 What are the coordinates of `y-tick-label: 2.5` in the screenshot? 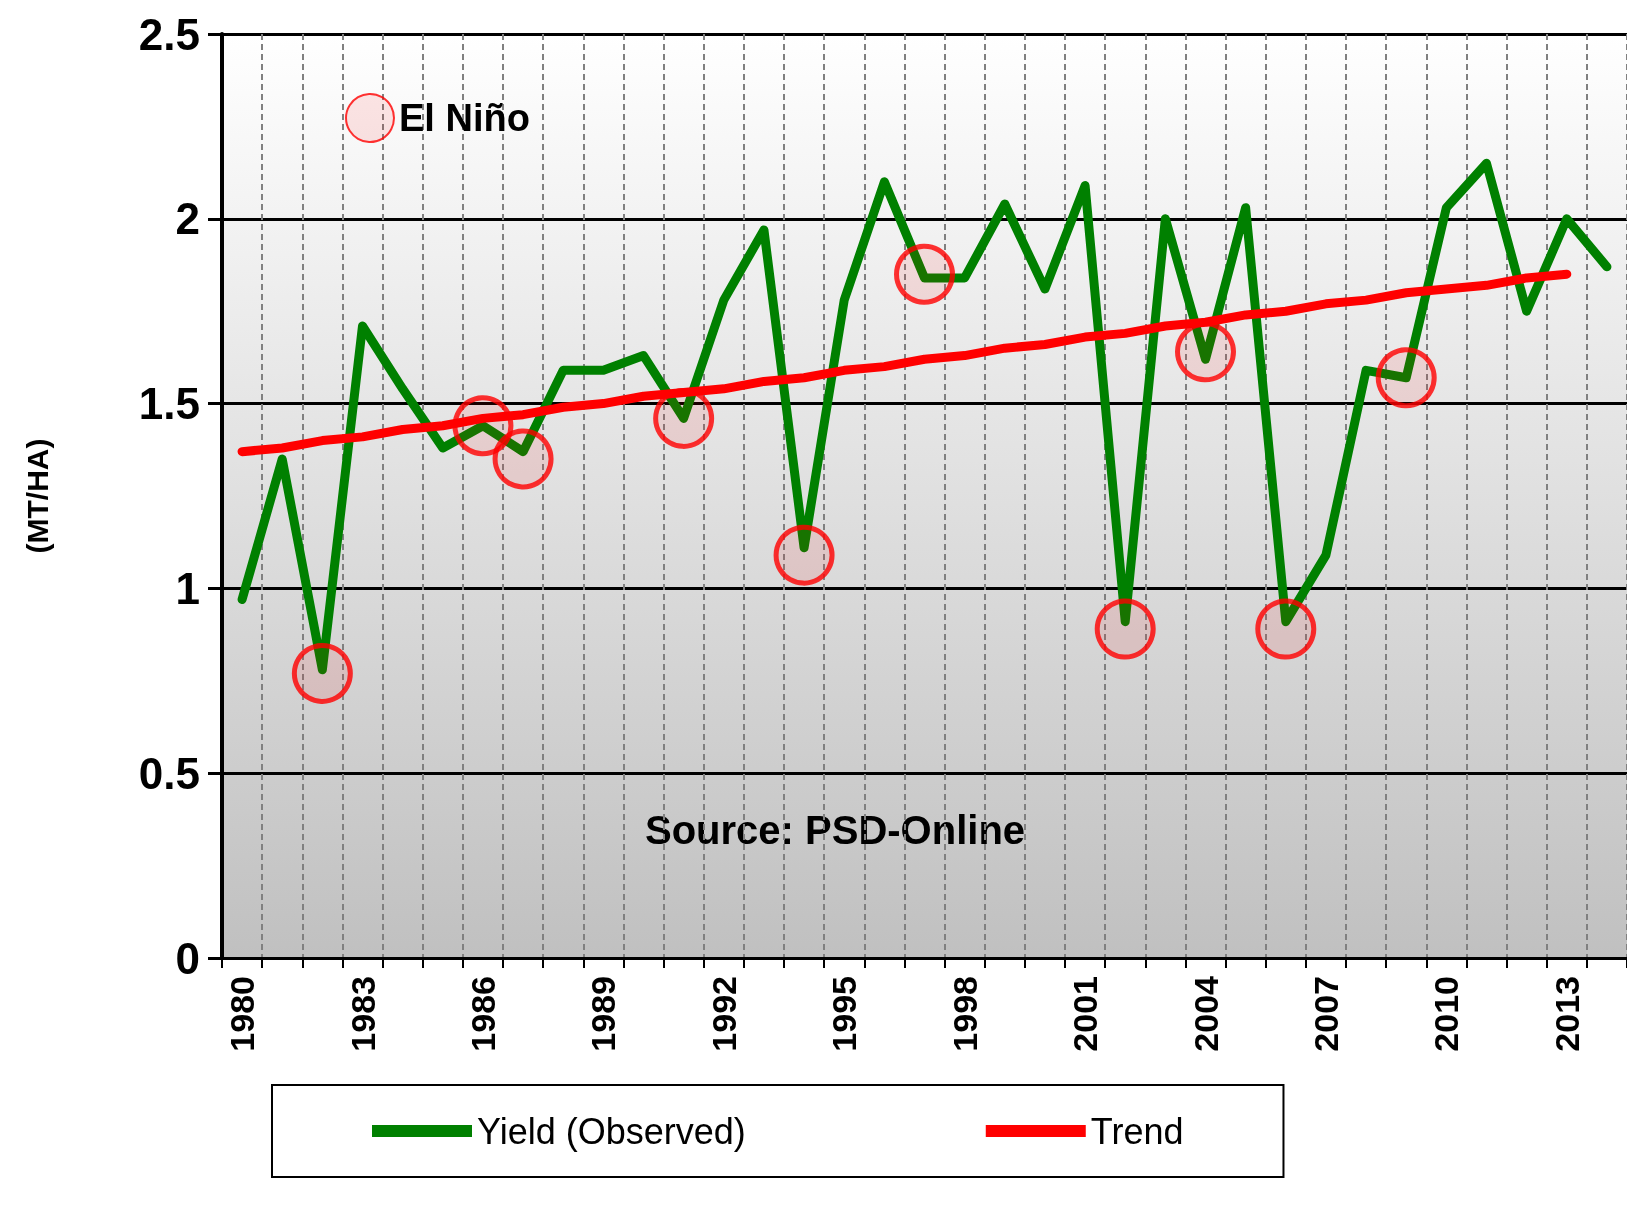 It's located at (169, 34).